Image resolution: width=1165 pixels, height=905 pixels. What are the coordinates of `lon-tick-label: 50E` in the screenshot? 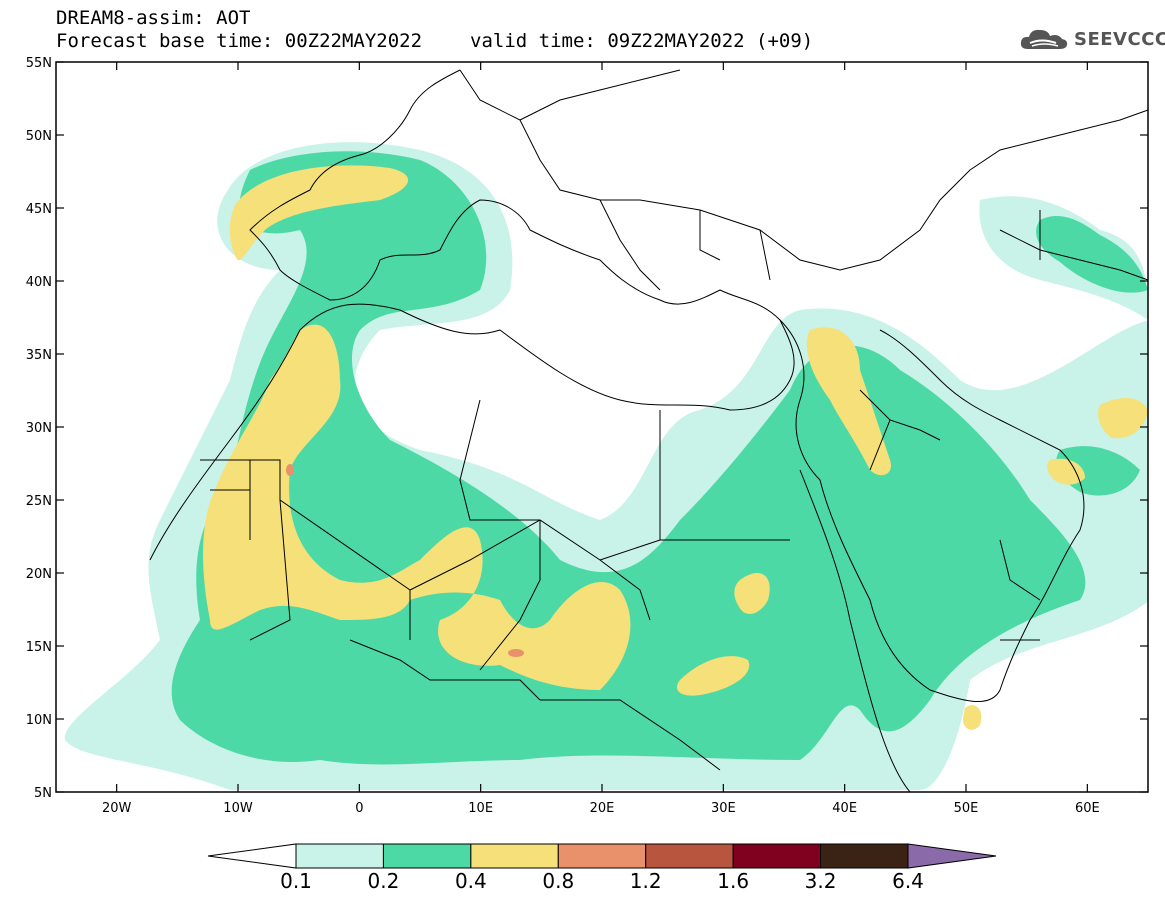 It's located at (966, 808).